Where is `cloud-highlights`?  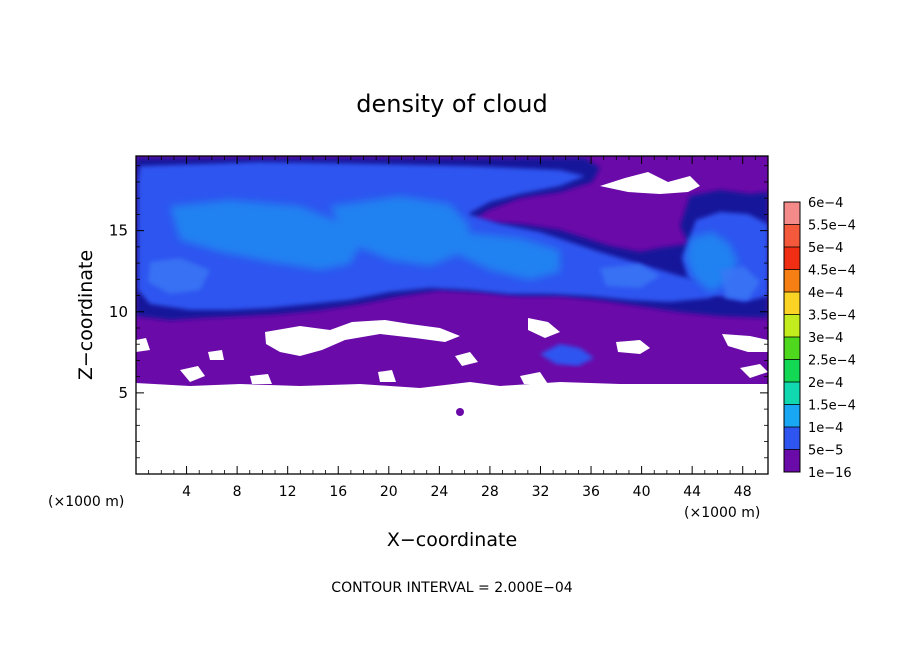
cloud-highlights is located at coordinates (454, 279).